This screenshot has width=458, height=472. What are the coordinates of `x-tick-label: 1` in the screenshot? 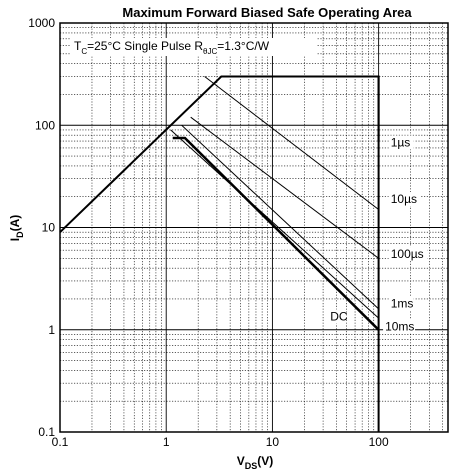 It's located at (166, 442).